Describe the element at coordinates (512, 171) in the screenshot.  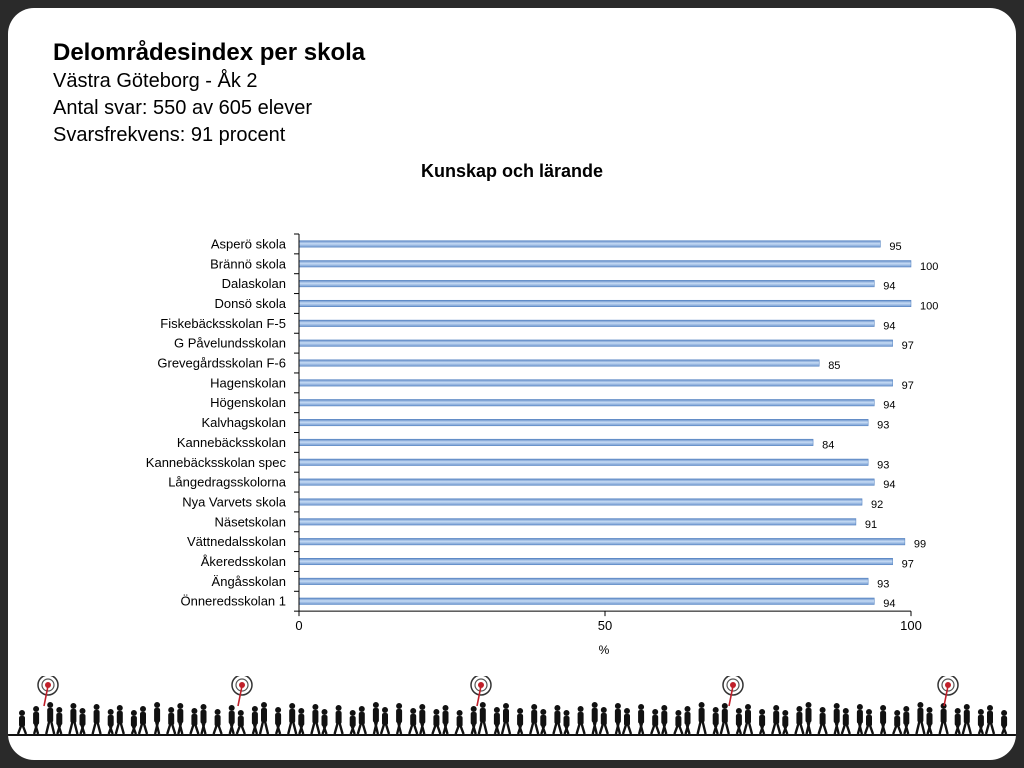
I see `chart-title: Kunskap och lärande` at that location.